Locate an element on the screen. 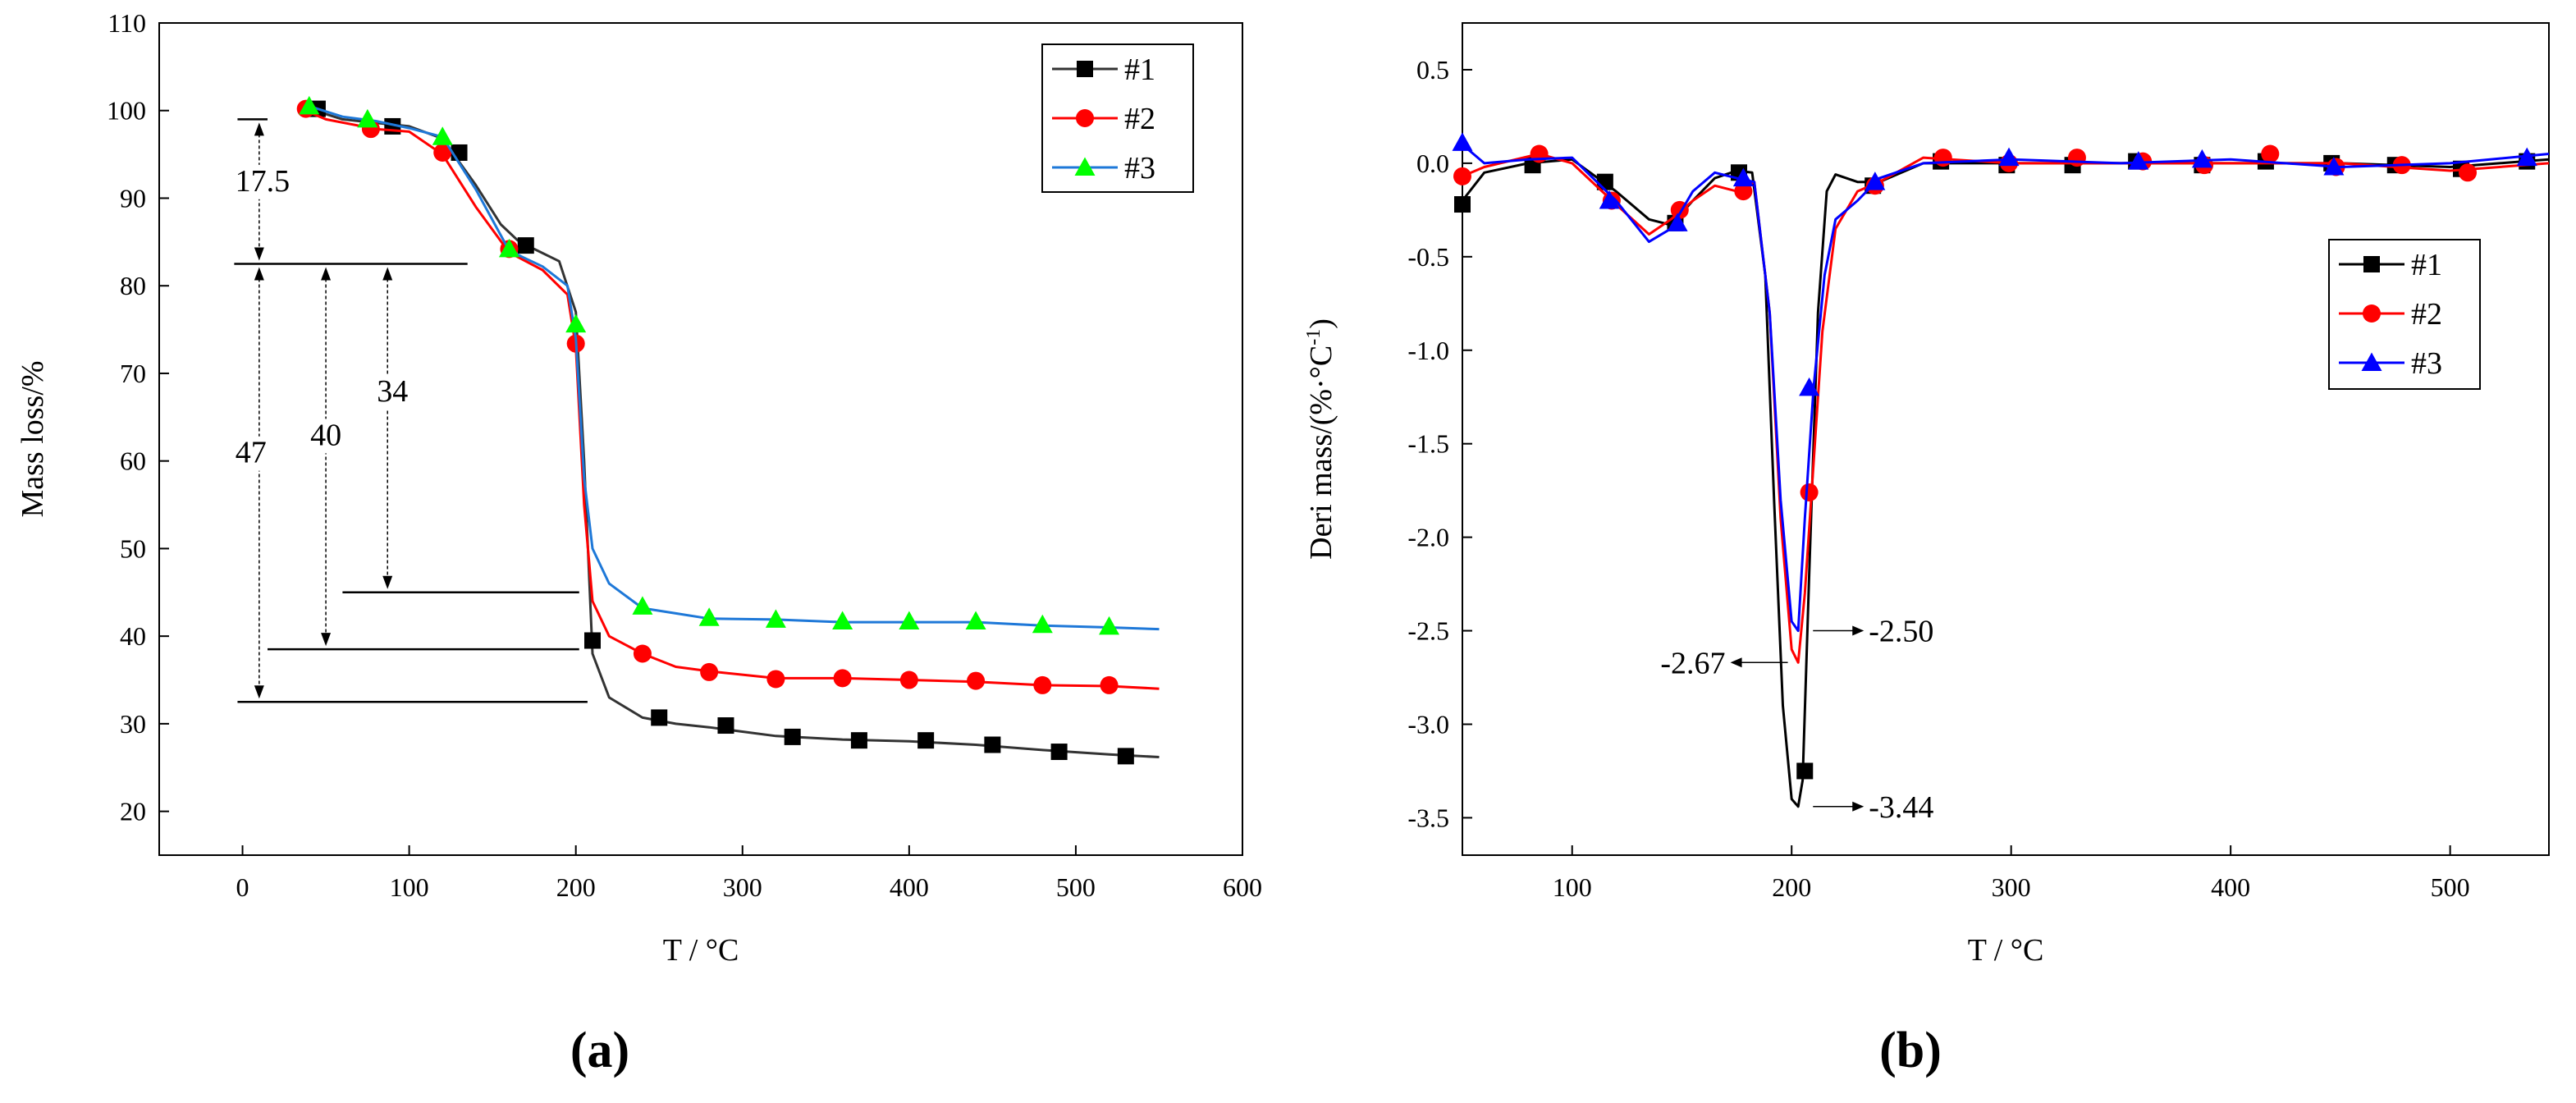 Image resolution: width=2576 pixels, height=1103 pixels. chart-b-xtick-label: 500 is located at coordinates (2450, 887).